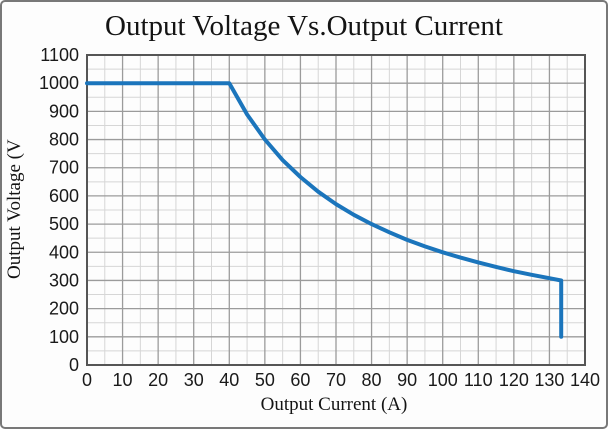 This screenshot has height=429, width=608. Describe the element at coordinates (123, 380) in the screenshot. I see `x-tick-label: 10` at that location.